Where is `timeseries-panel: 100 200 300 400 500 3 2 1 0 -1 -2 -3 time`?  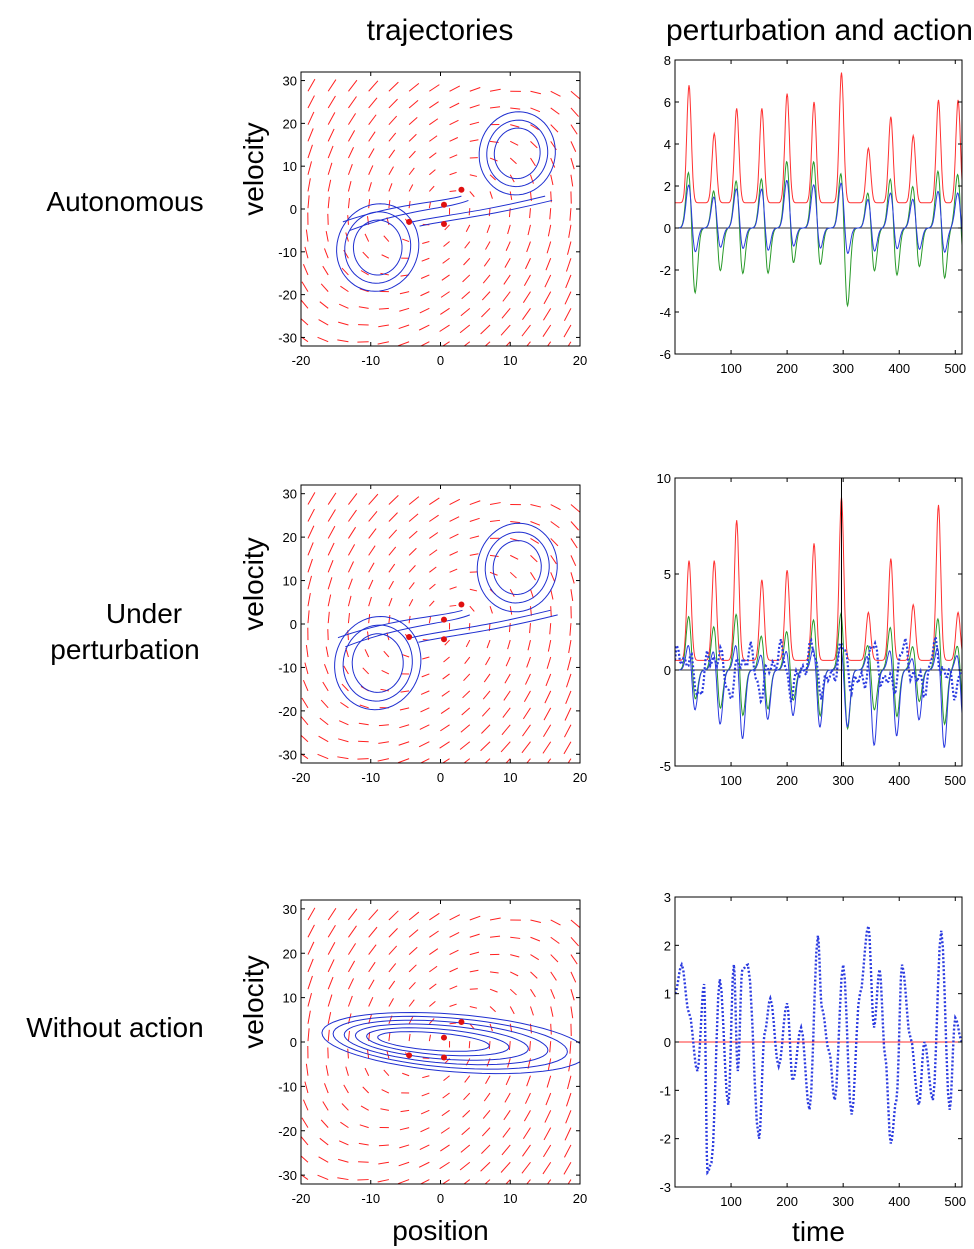
timeseries-panel: 100 200 300 400 500 3 2 1 0 -1 -2 -3 time is located at coordinates (812, 1068).